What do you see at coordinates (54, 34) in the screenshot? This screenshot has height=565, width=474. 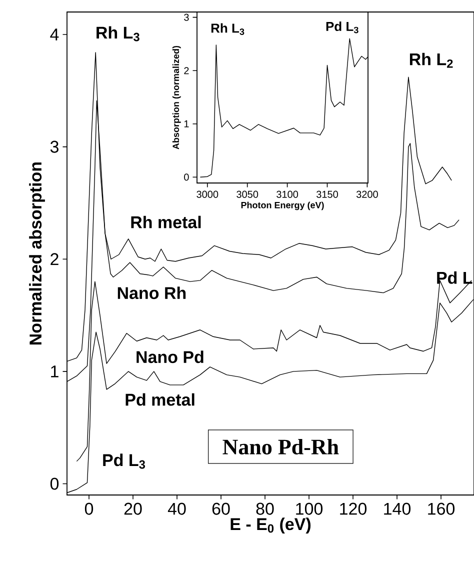 I see `y-tick-label: 4` at bounding box center [54, 34].